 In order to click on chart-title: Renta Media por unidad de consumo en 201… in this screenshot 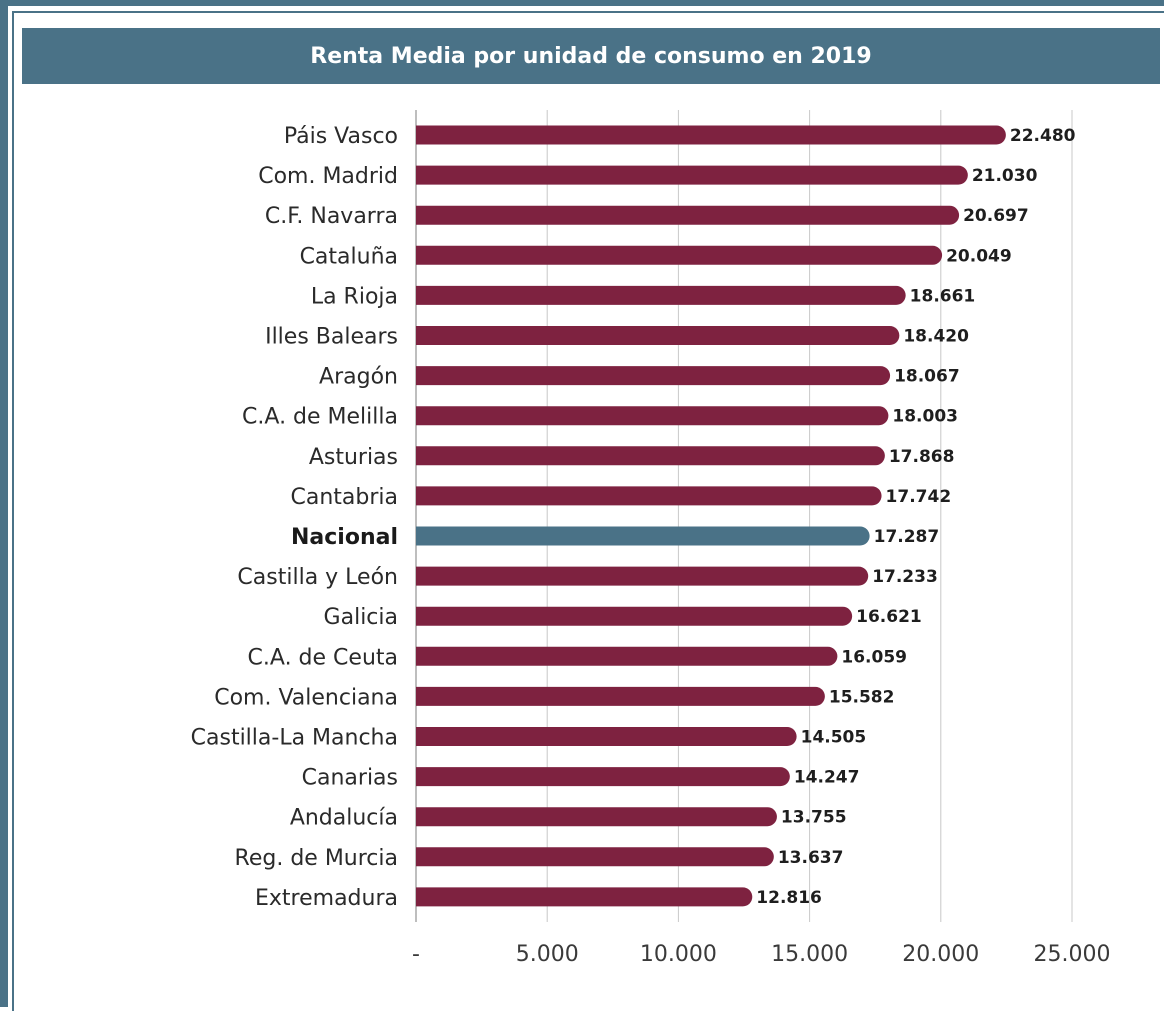, I will do `click(591, 56)`.